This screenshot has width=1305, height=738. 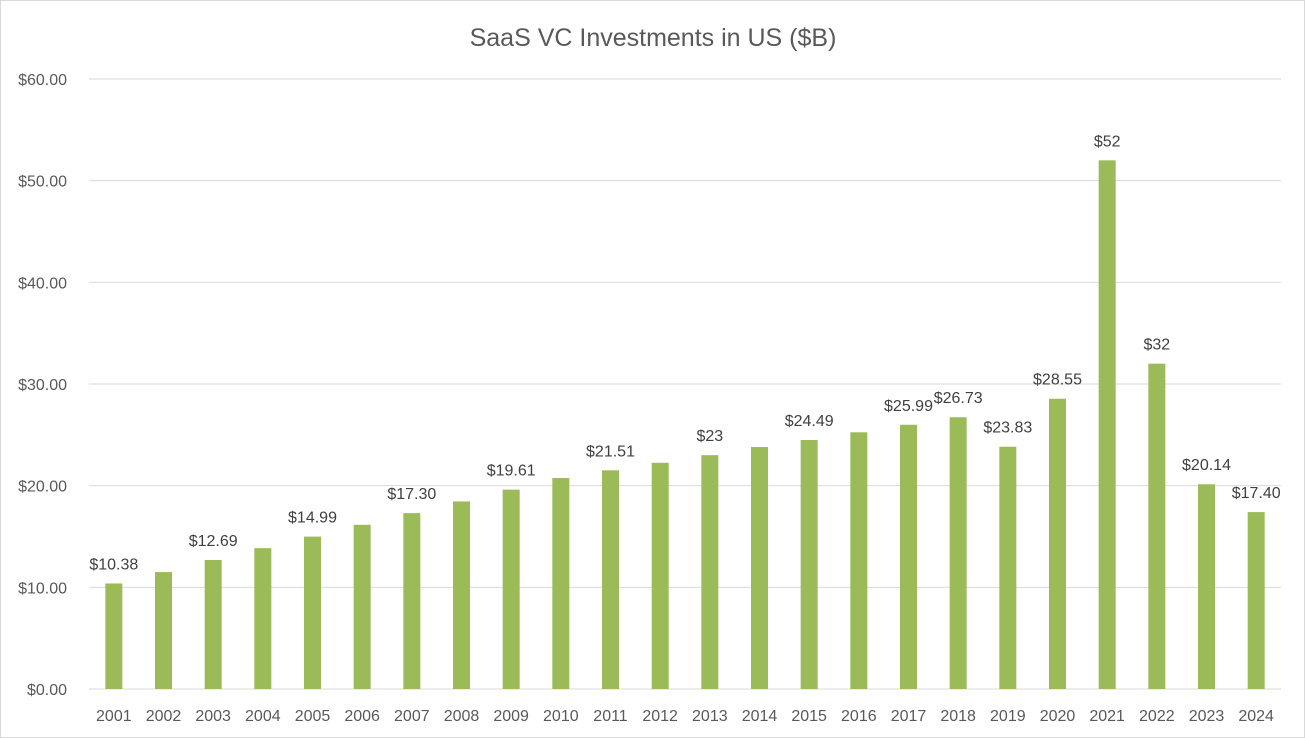 I want to click on x-tick-label: 2024, so click(x=1256, y=716).